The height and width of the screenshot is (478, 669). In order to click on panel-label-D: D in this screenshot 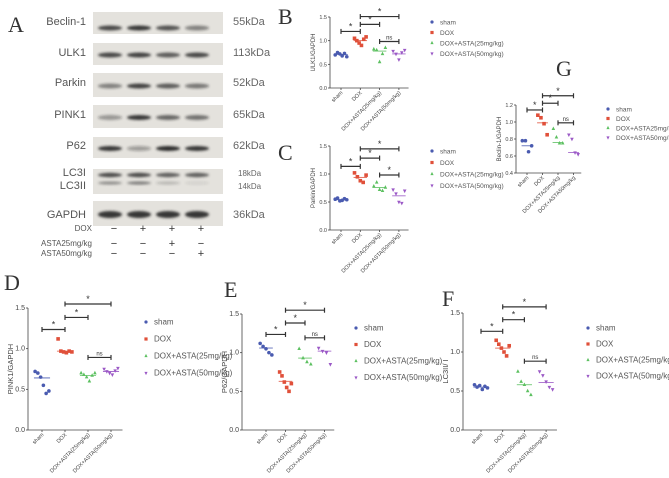, I will do `click(12, 282)`.